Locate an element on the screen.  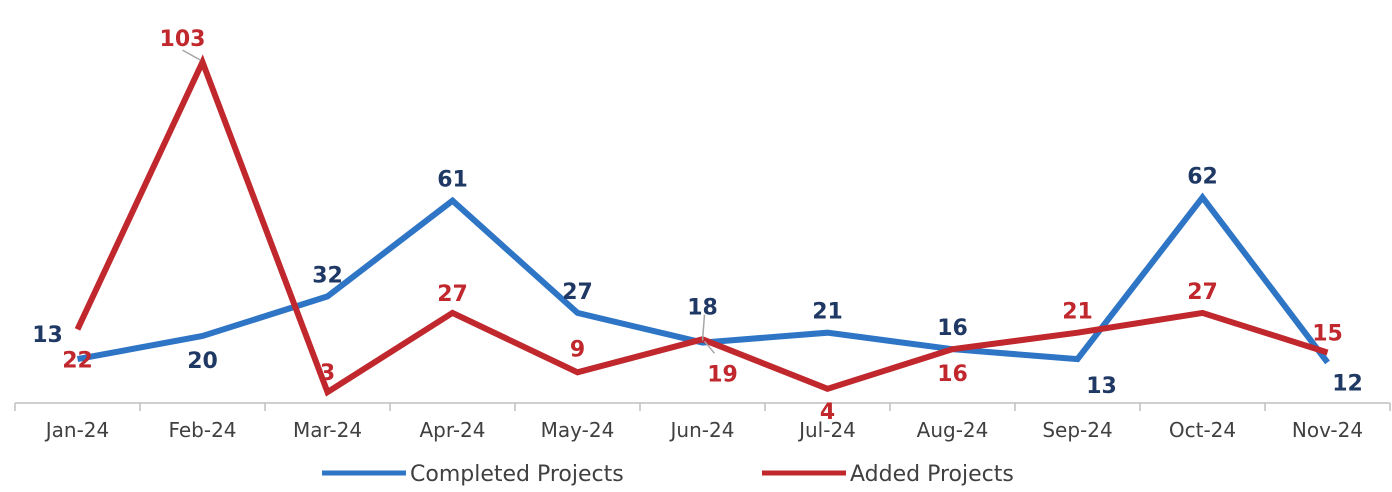
x-tick-label: Mar-24 is located at coordinates (327, 430).